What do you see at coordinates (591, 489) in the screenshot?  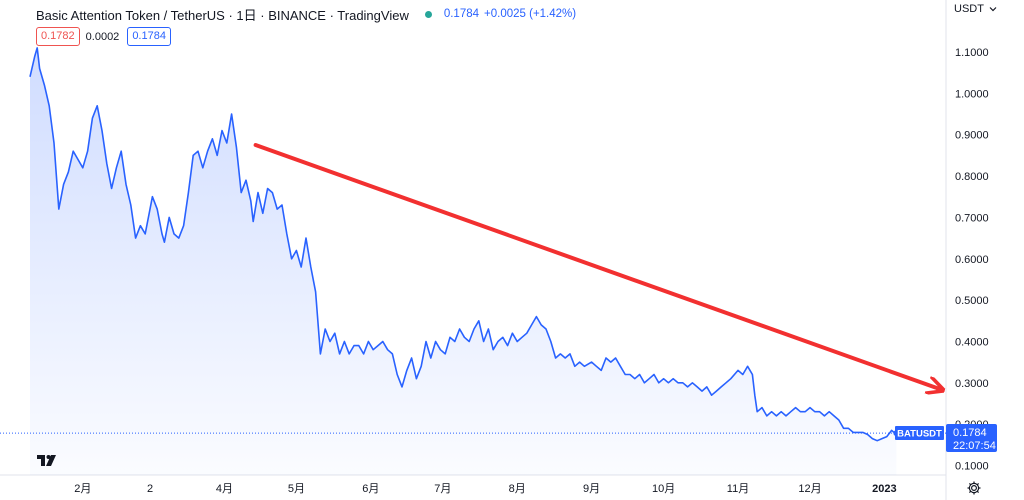 I see `x-tick-label: 9月` at bounding box center [591, 489].